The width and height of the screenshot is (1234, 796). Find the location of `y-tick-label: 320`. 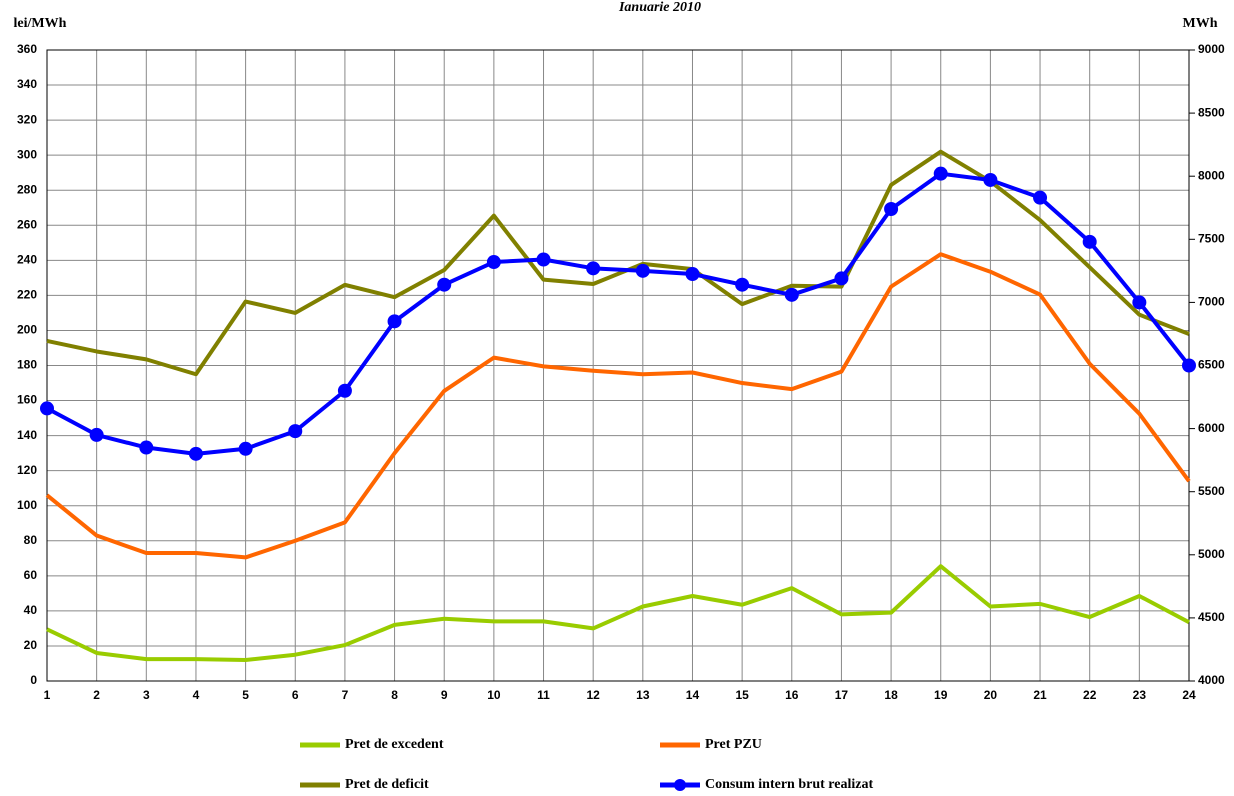

y-tick-label: 320 is located at coordinates (27, 119).